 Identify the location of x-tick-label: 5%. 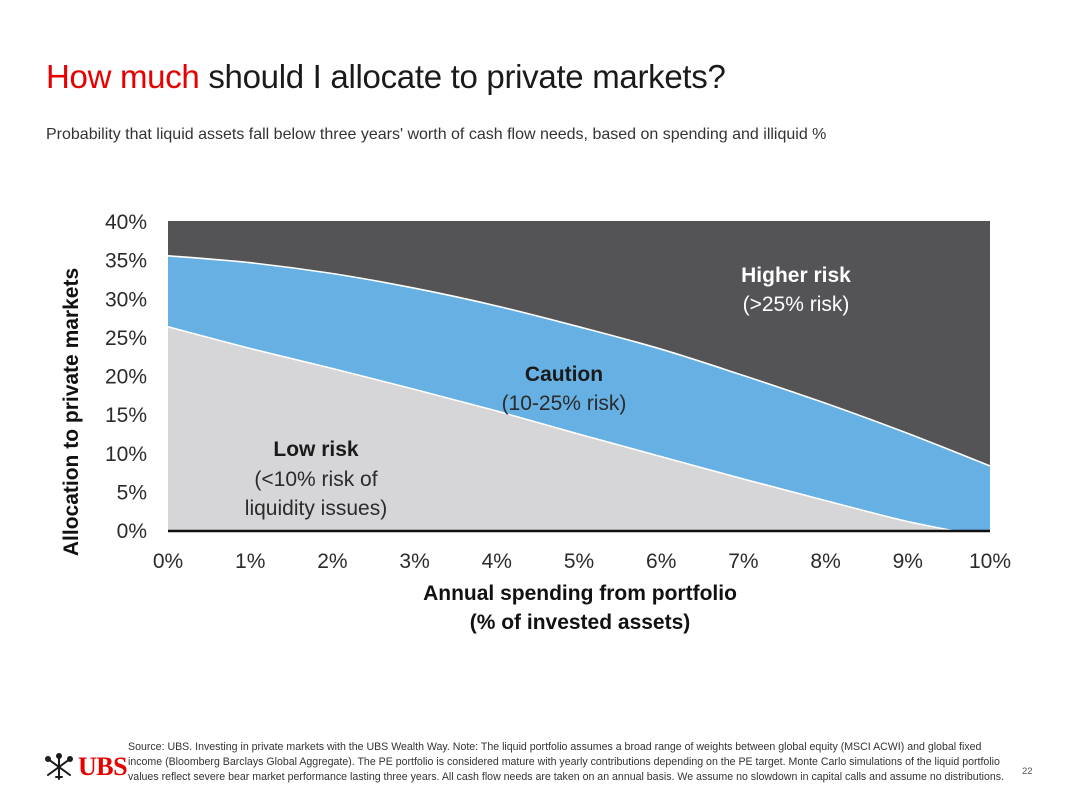
(579, 561).